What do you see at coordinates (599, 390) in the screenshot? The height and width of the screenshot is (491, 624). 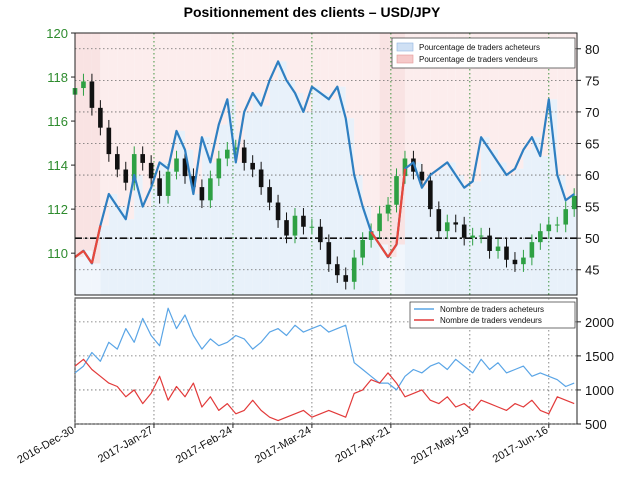 I see `lower-right-tick-label: 1000` at bounding box center [599, 390].